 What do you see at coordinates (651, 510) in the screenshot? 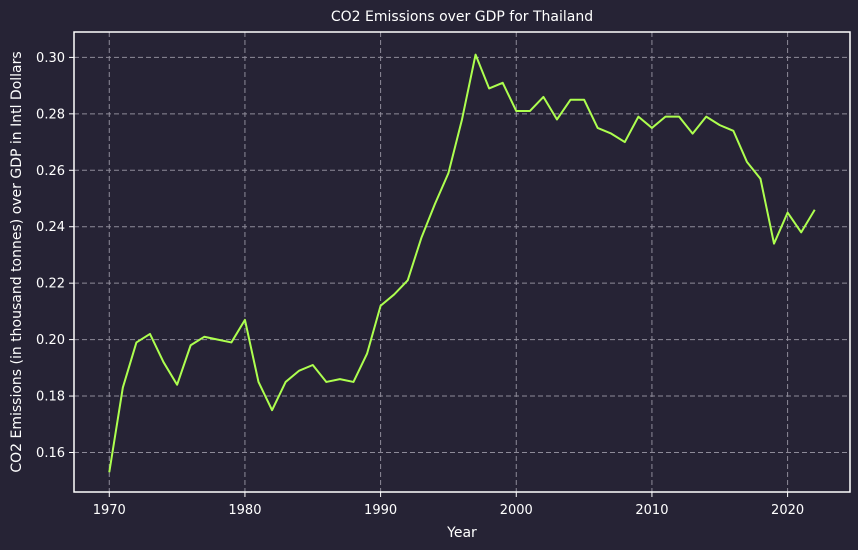
I see `x-tick-label: 2010` at bounding box center [651, 510].